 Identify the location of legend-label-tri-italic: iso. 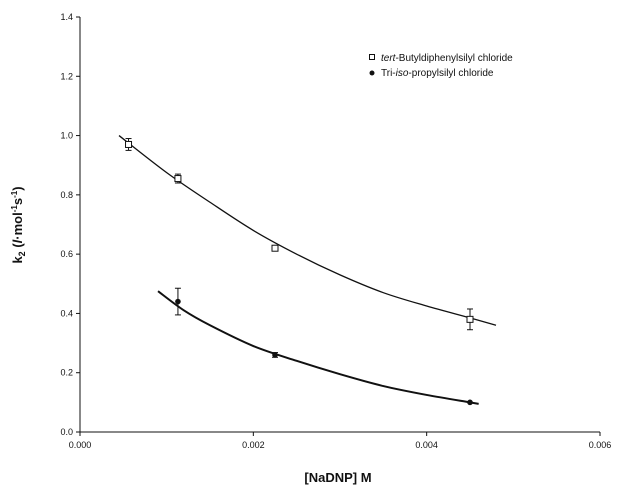
(402, 73).